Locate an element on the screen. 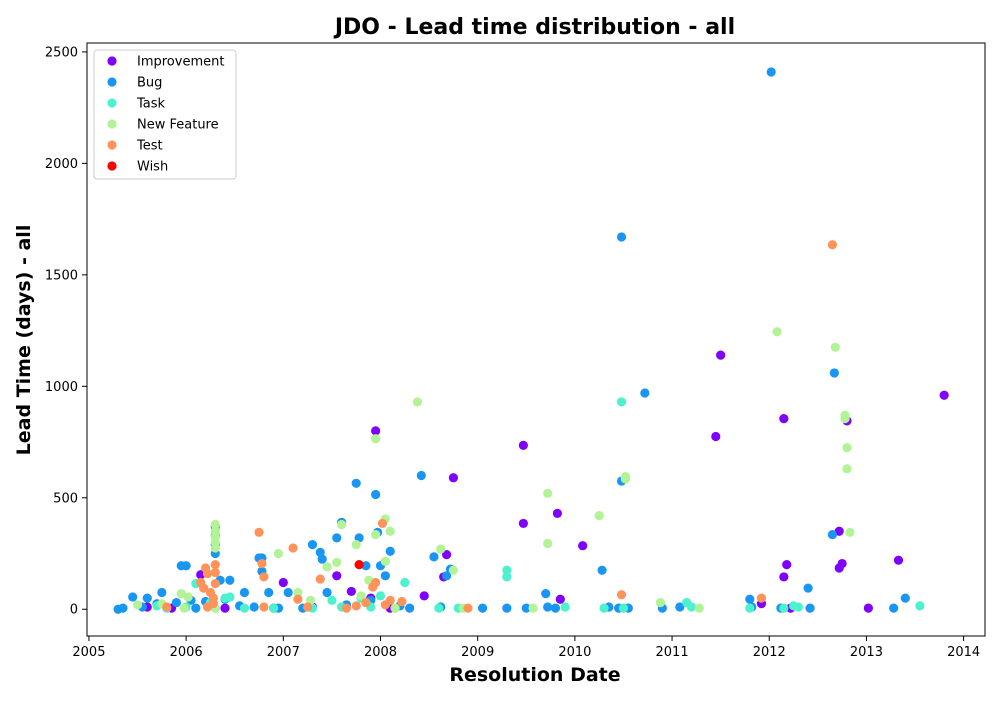 The height and width of the screenshot is (704, 1000). x-tick-label: 2011 is located at coordinates (672, 652).